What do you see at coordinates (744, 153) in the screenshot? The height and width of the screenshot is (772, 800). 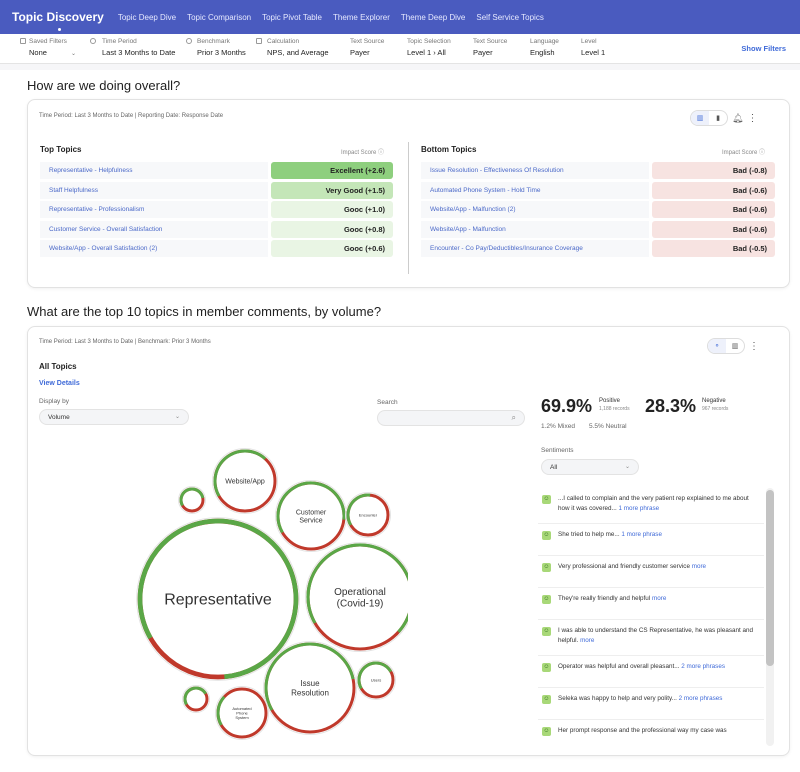 I see `impact-score-label: Impact Score ⓘ` at bounding box center [744, 153].